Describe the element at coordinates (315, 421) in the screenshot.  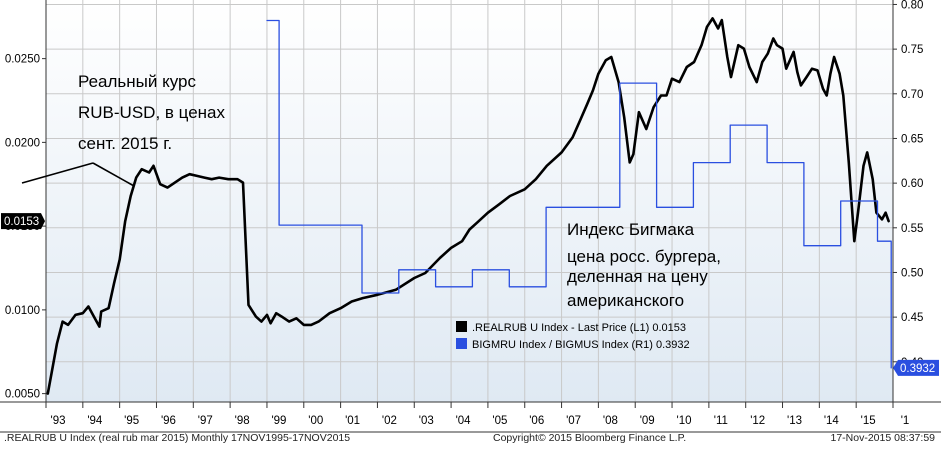
I see `x-tick-label: '00` at that location.